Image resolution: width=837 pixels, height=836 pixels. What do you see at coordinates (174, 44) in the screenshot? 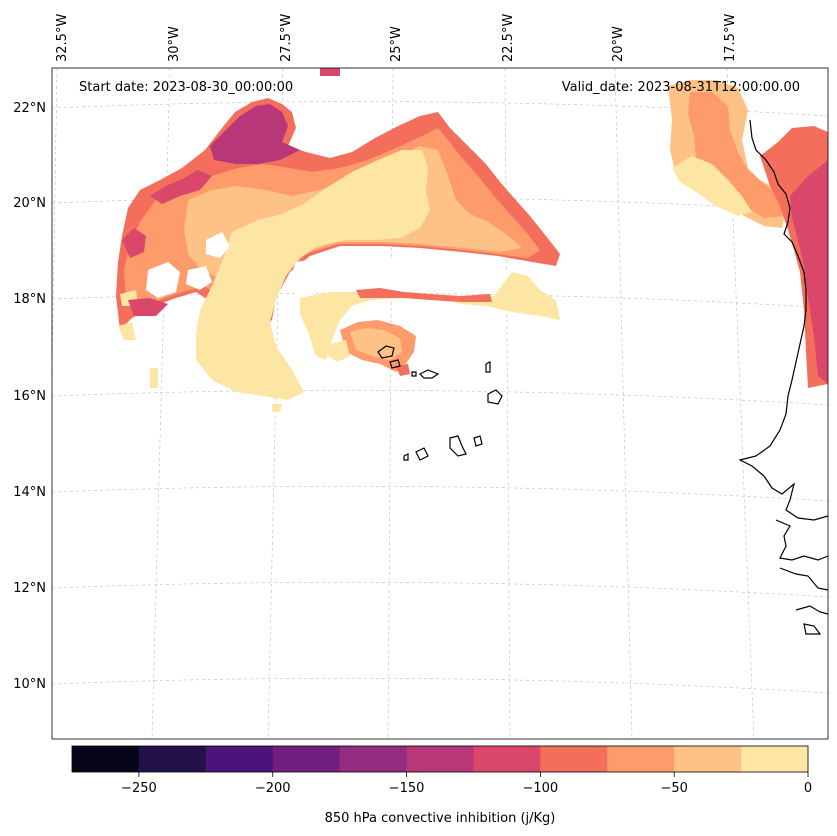
I see `longitude-label: 30°W` at bounding box center [174, 44].